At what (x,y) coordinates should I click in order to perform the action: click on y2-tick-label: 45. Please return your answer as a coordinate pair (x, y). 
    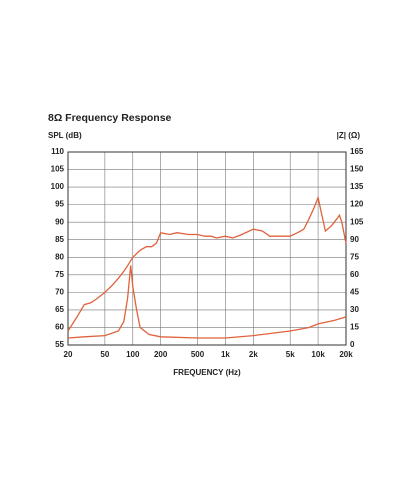
    Looking at the image, I should click on (354, 291).